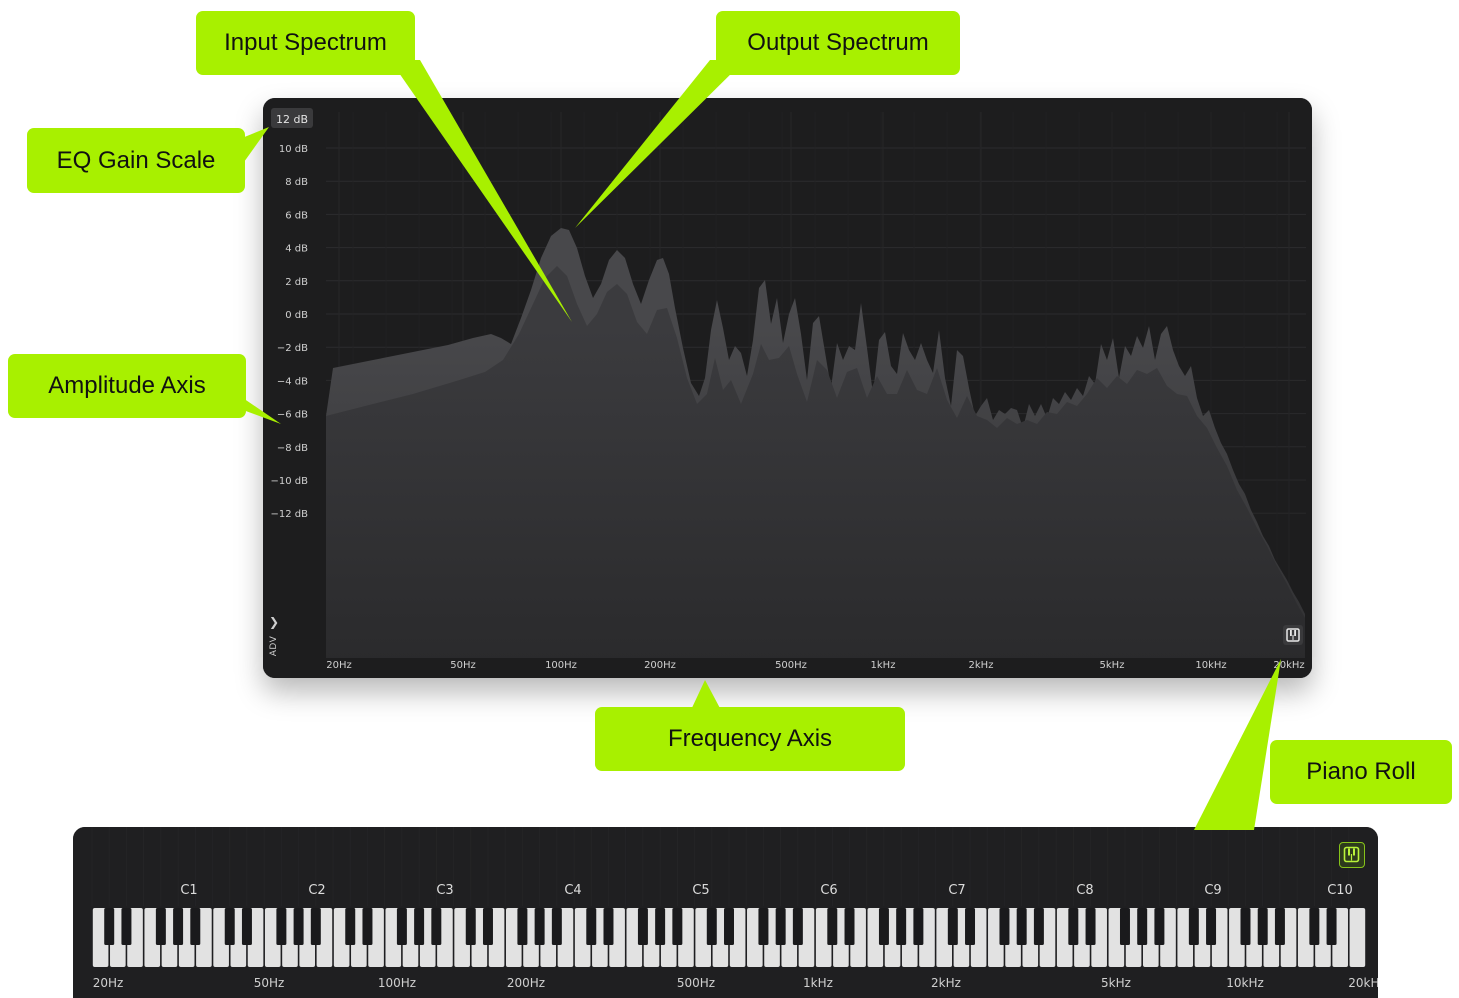 This screenshot has height=998, width=1459. What do you see at coordinates (136, 160) in the screenshot?
I see `eq-gain-scale-callout: EQ Gain Scale` at bounding box center [136, 160].